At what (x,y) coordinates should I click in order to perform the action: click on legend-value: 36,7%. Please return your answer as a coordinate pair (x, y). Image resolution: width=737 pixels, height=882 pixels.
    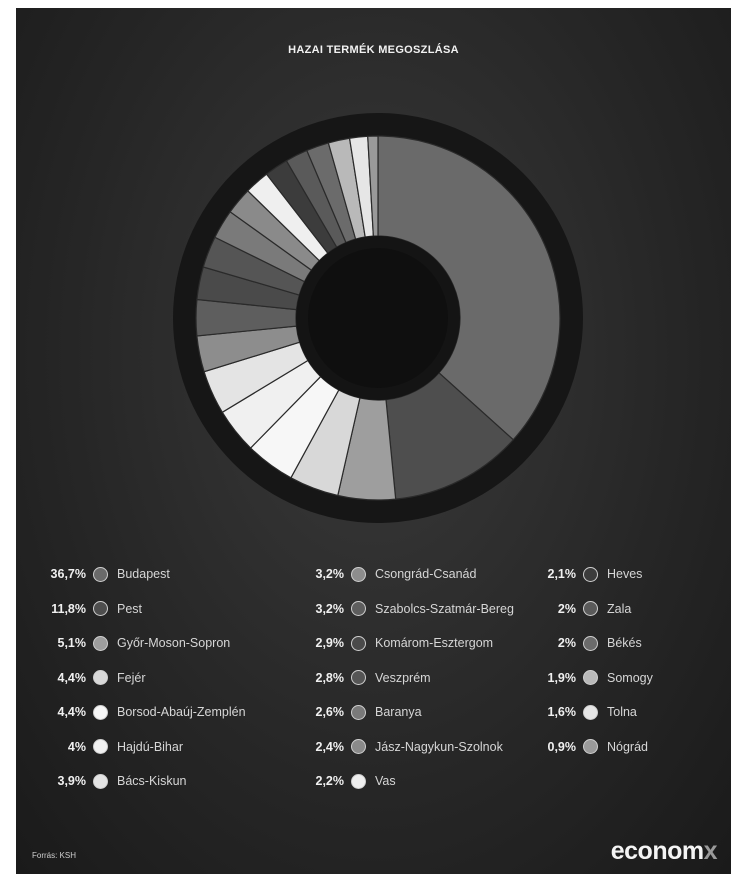
    Looking at the image, I should click on (68, 574).